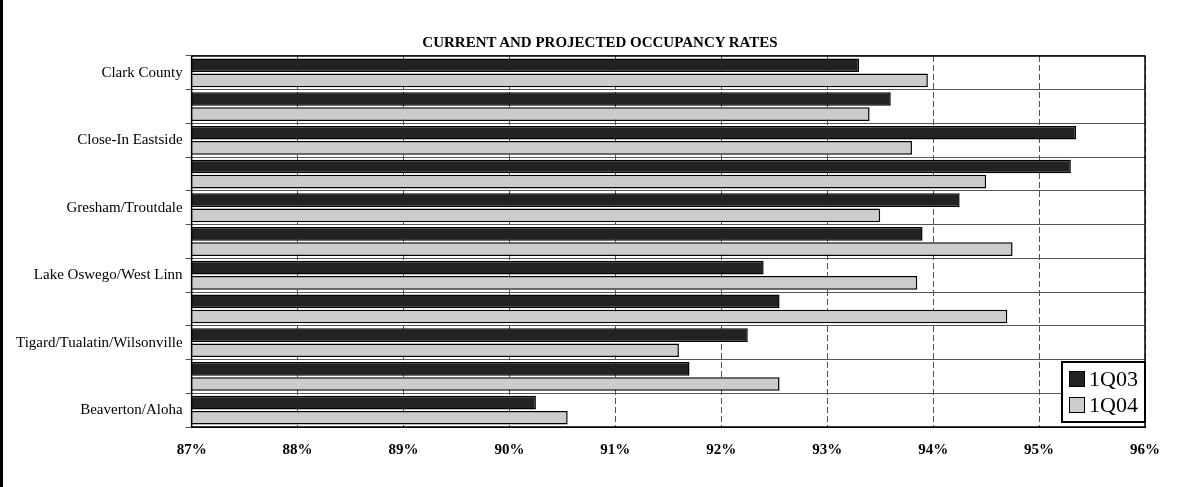  I want to click on y-tick-label: Gresham/Troutdale, so click(124, 206).